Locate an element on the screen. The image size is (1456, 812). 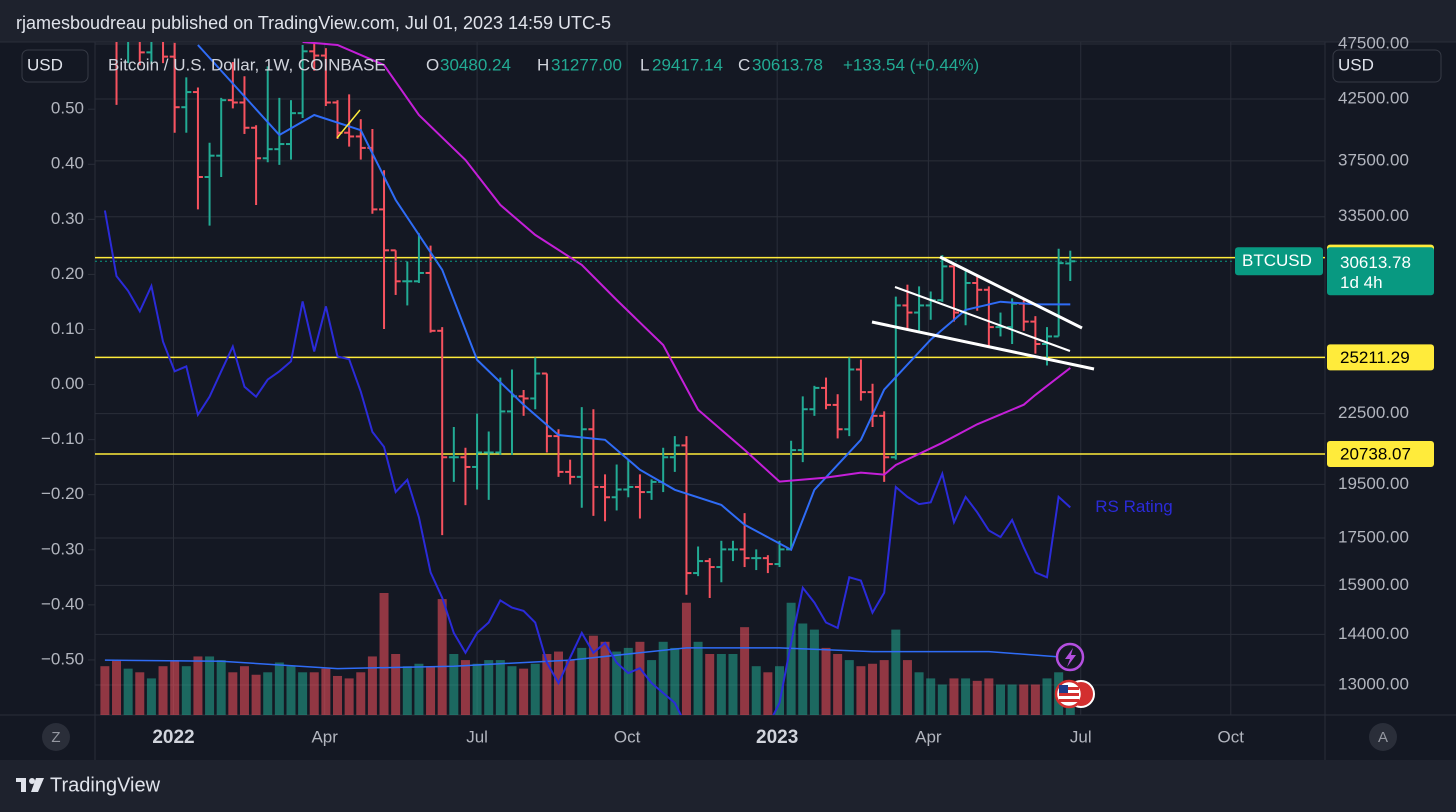
series-label: RS Rating is located at coordinates (1133, 506).